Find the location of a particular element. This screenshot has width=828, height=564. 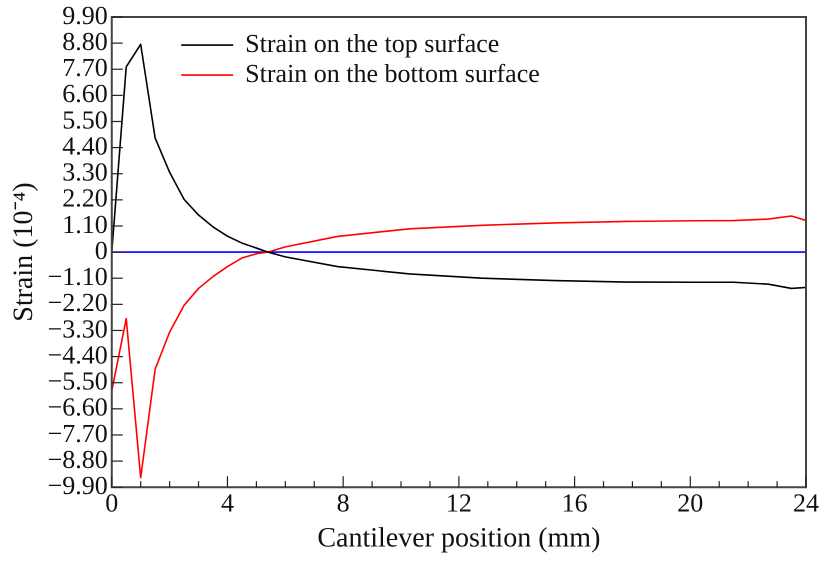

x-tick-label: 16 is located at coordinates (575, 503).